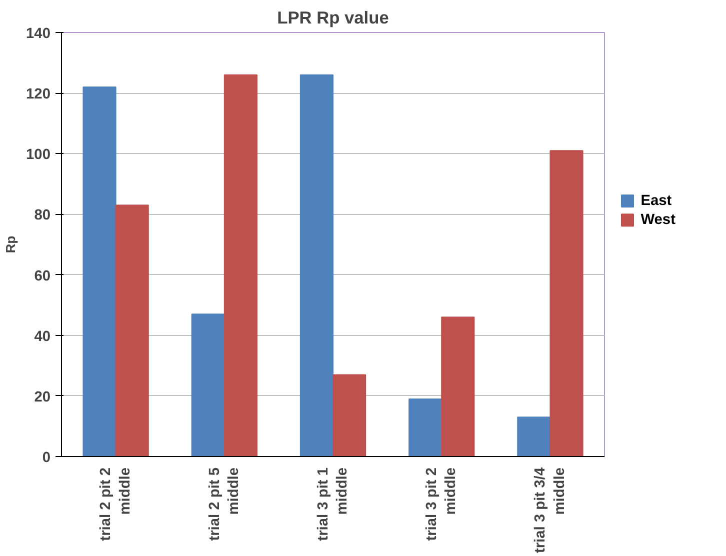 The image size is (726, 556). What do you see at coordinates (550, 510) in the screenshot?
I see `x-tick-label: trial 3 pit 3/4 middle` at bounding box center [550, 510].